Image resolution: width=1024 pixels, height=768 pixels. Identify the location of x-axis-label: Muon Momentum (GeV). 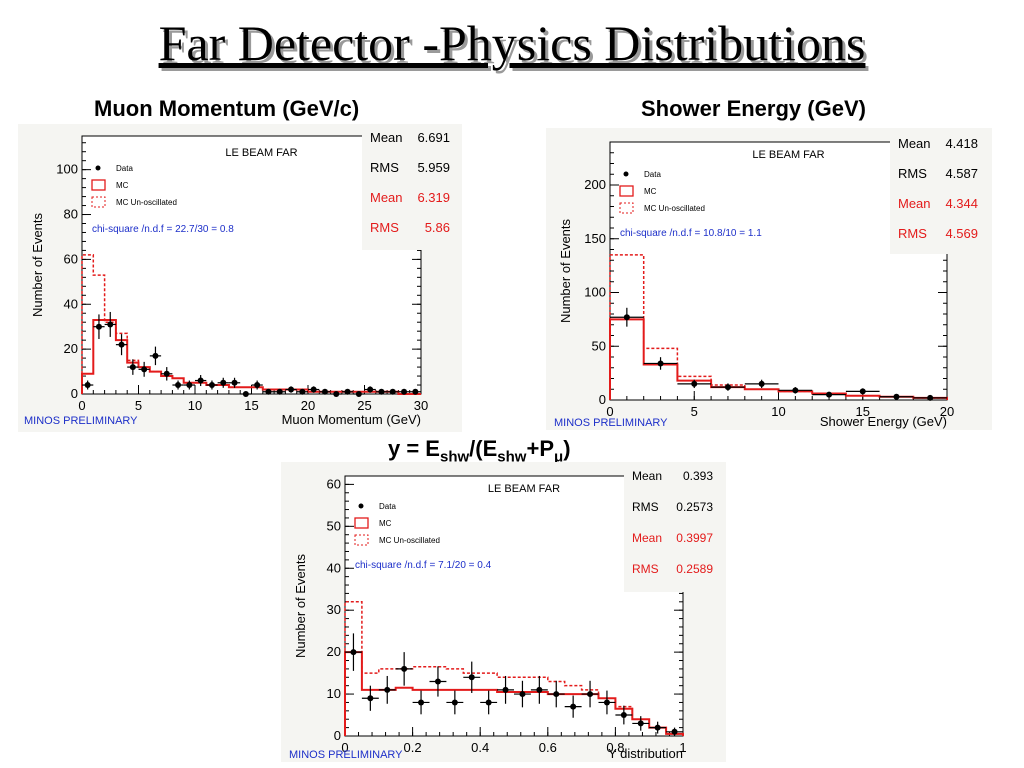
(351, 419).